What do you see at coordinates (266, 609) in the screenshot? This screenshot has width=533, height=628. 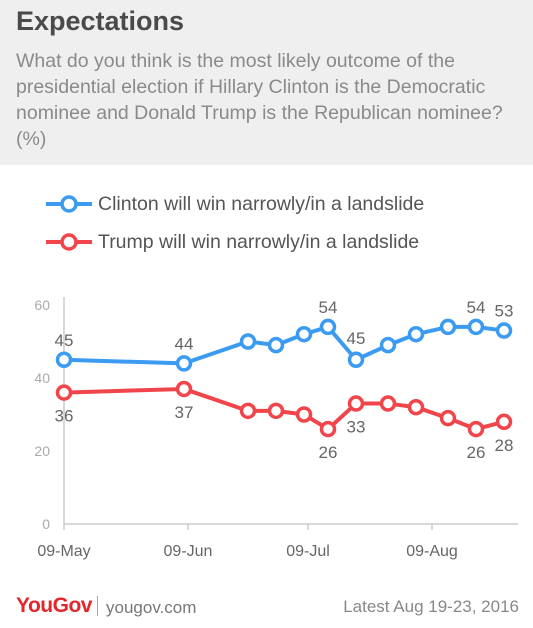 I see `footer: YouGov yougov.com Latest Aug 19-23, 2016` at bounding box center [266, 609].